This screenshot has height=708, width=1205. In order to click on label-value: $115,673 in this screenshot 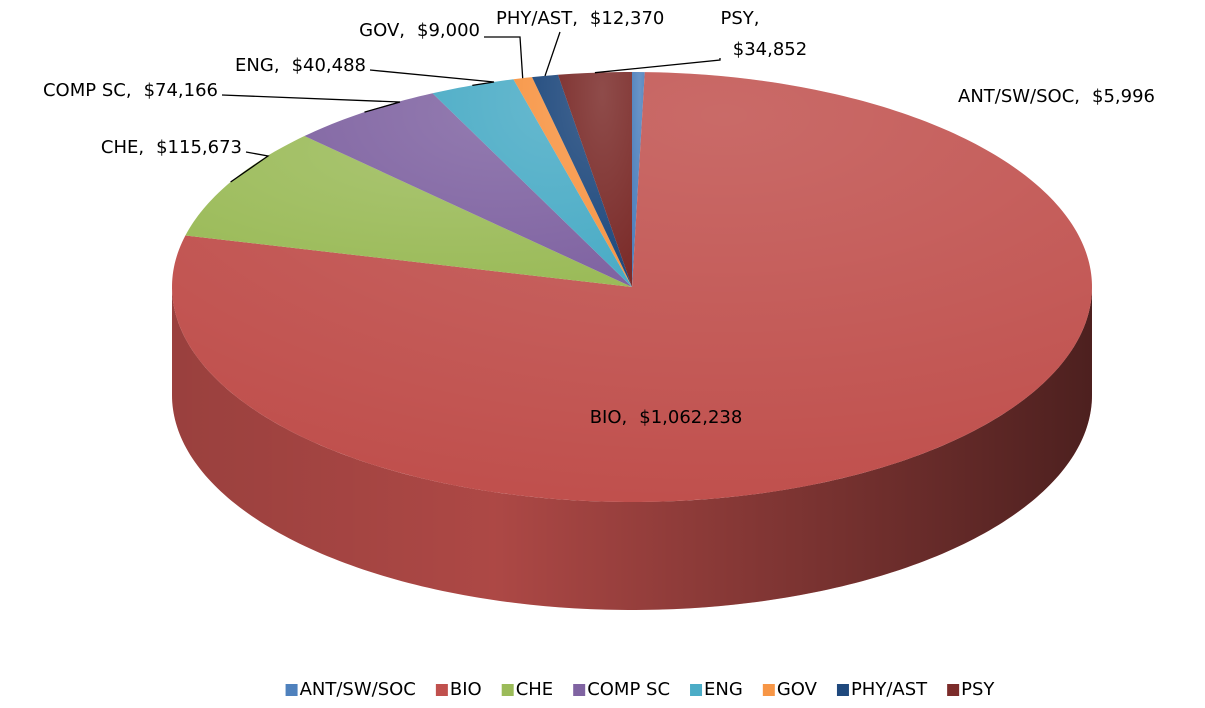, I will do `click(199, 147)`.